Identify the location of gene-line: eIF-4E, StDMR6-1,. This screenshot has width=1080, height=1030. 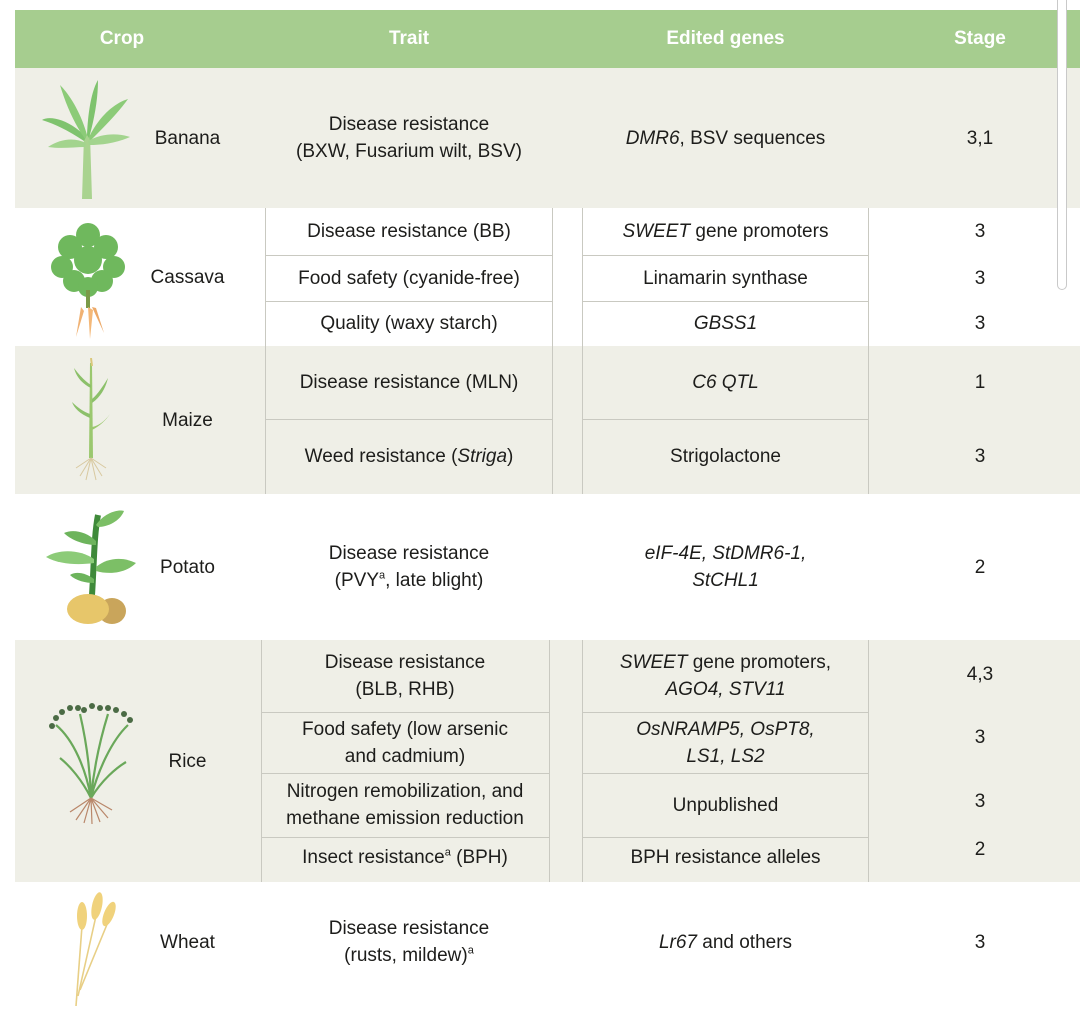
(725, 553).